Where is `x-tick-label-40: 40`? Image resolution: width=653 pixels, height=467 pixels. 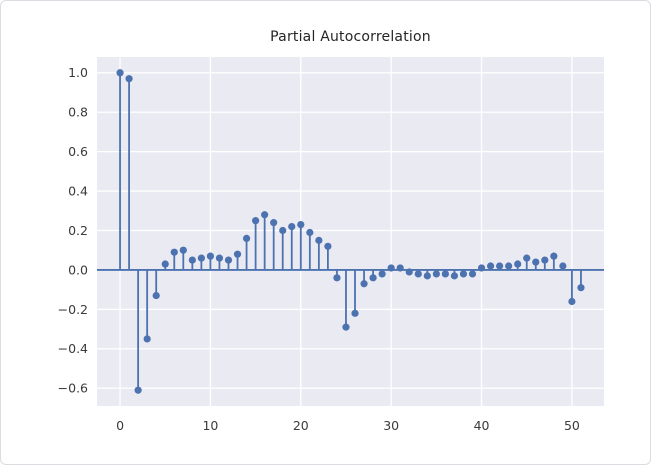
x-tick-label-40: 40 is located at coordinates (482, 425).